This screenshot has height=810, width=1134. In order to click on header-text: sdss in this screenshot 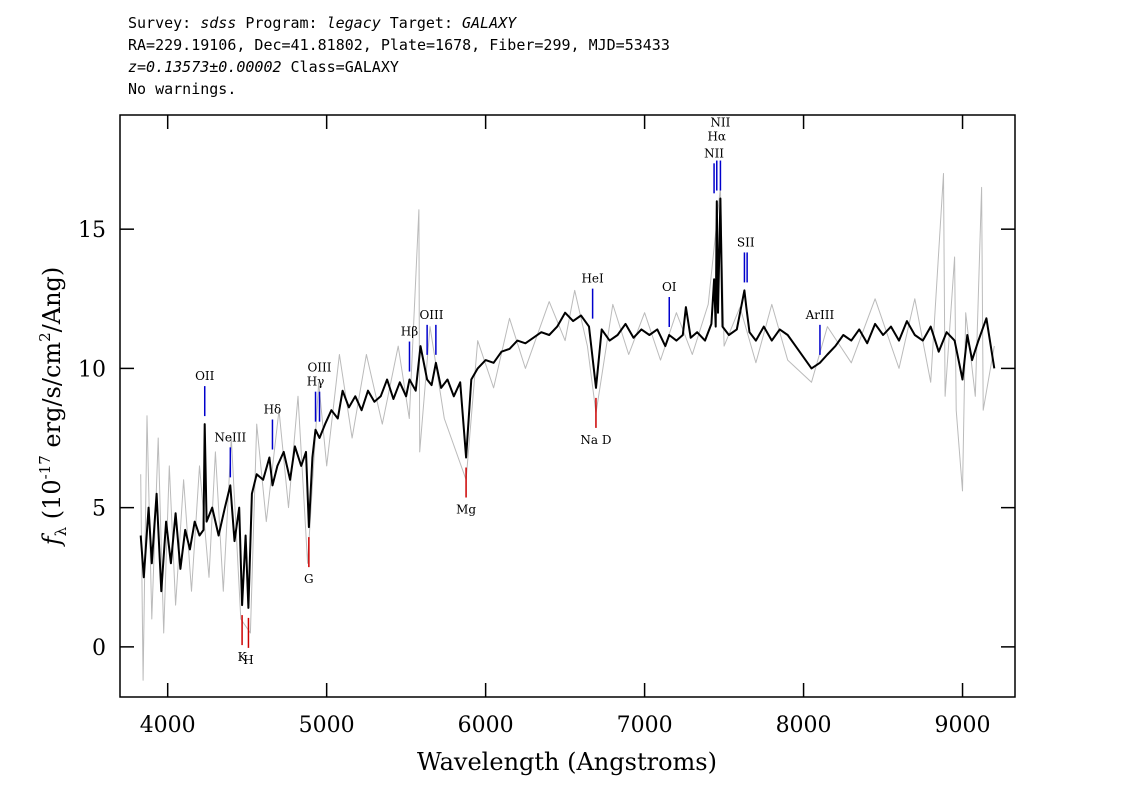, I will do `click(218, 23)`.